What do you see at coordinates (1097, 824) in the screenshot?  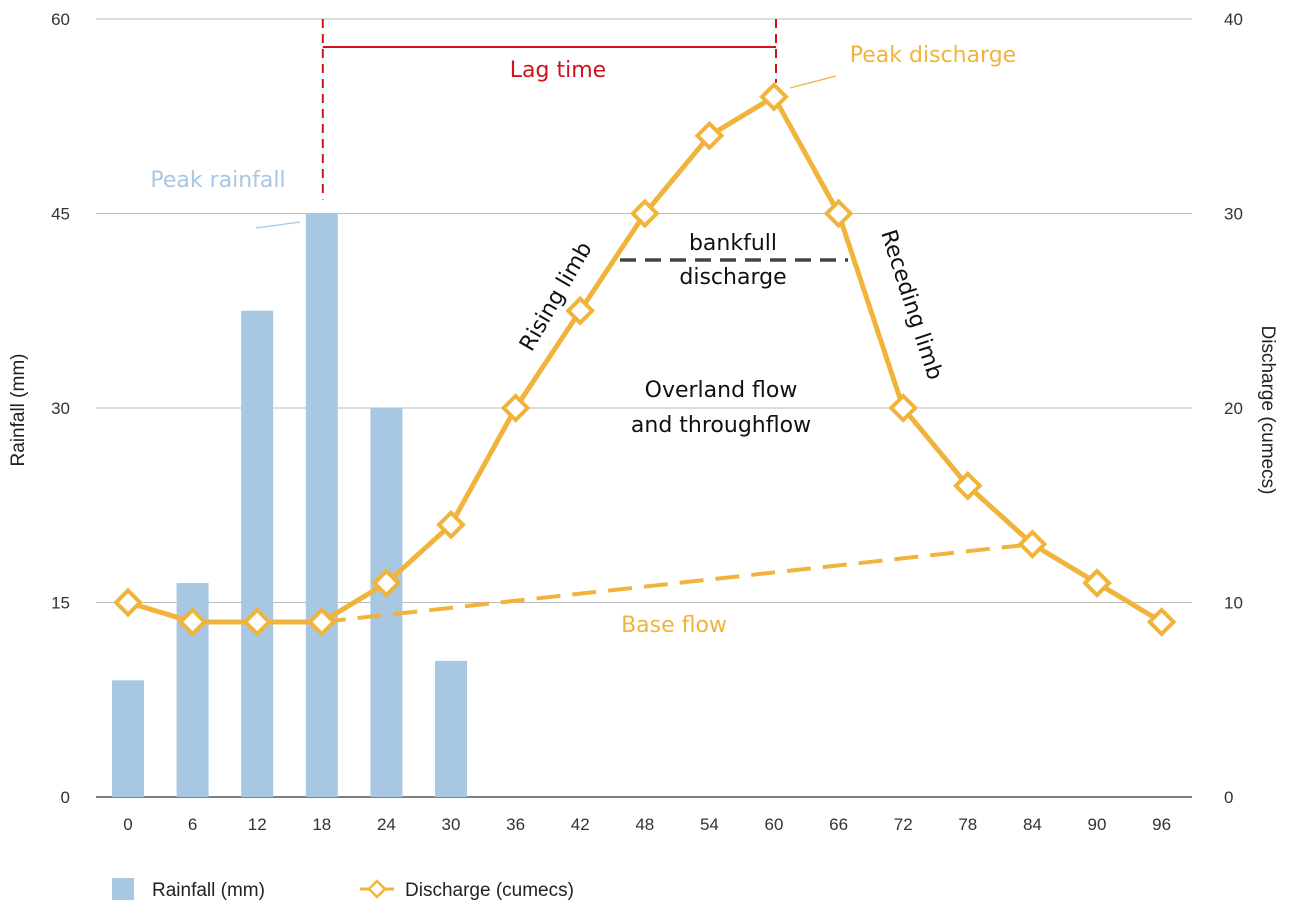 I see `x-axis-tick-label: 90` at bounding box center [1097, 824].